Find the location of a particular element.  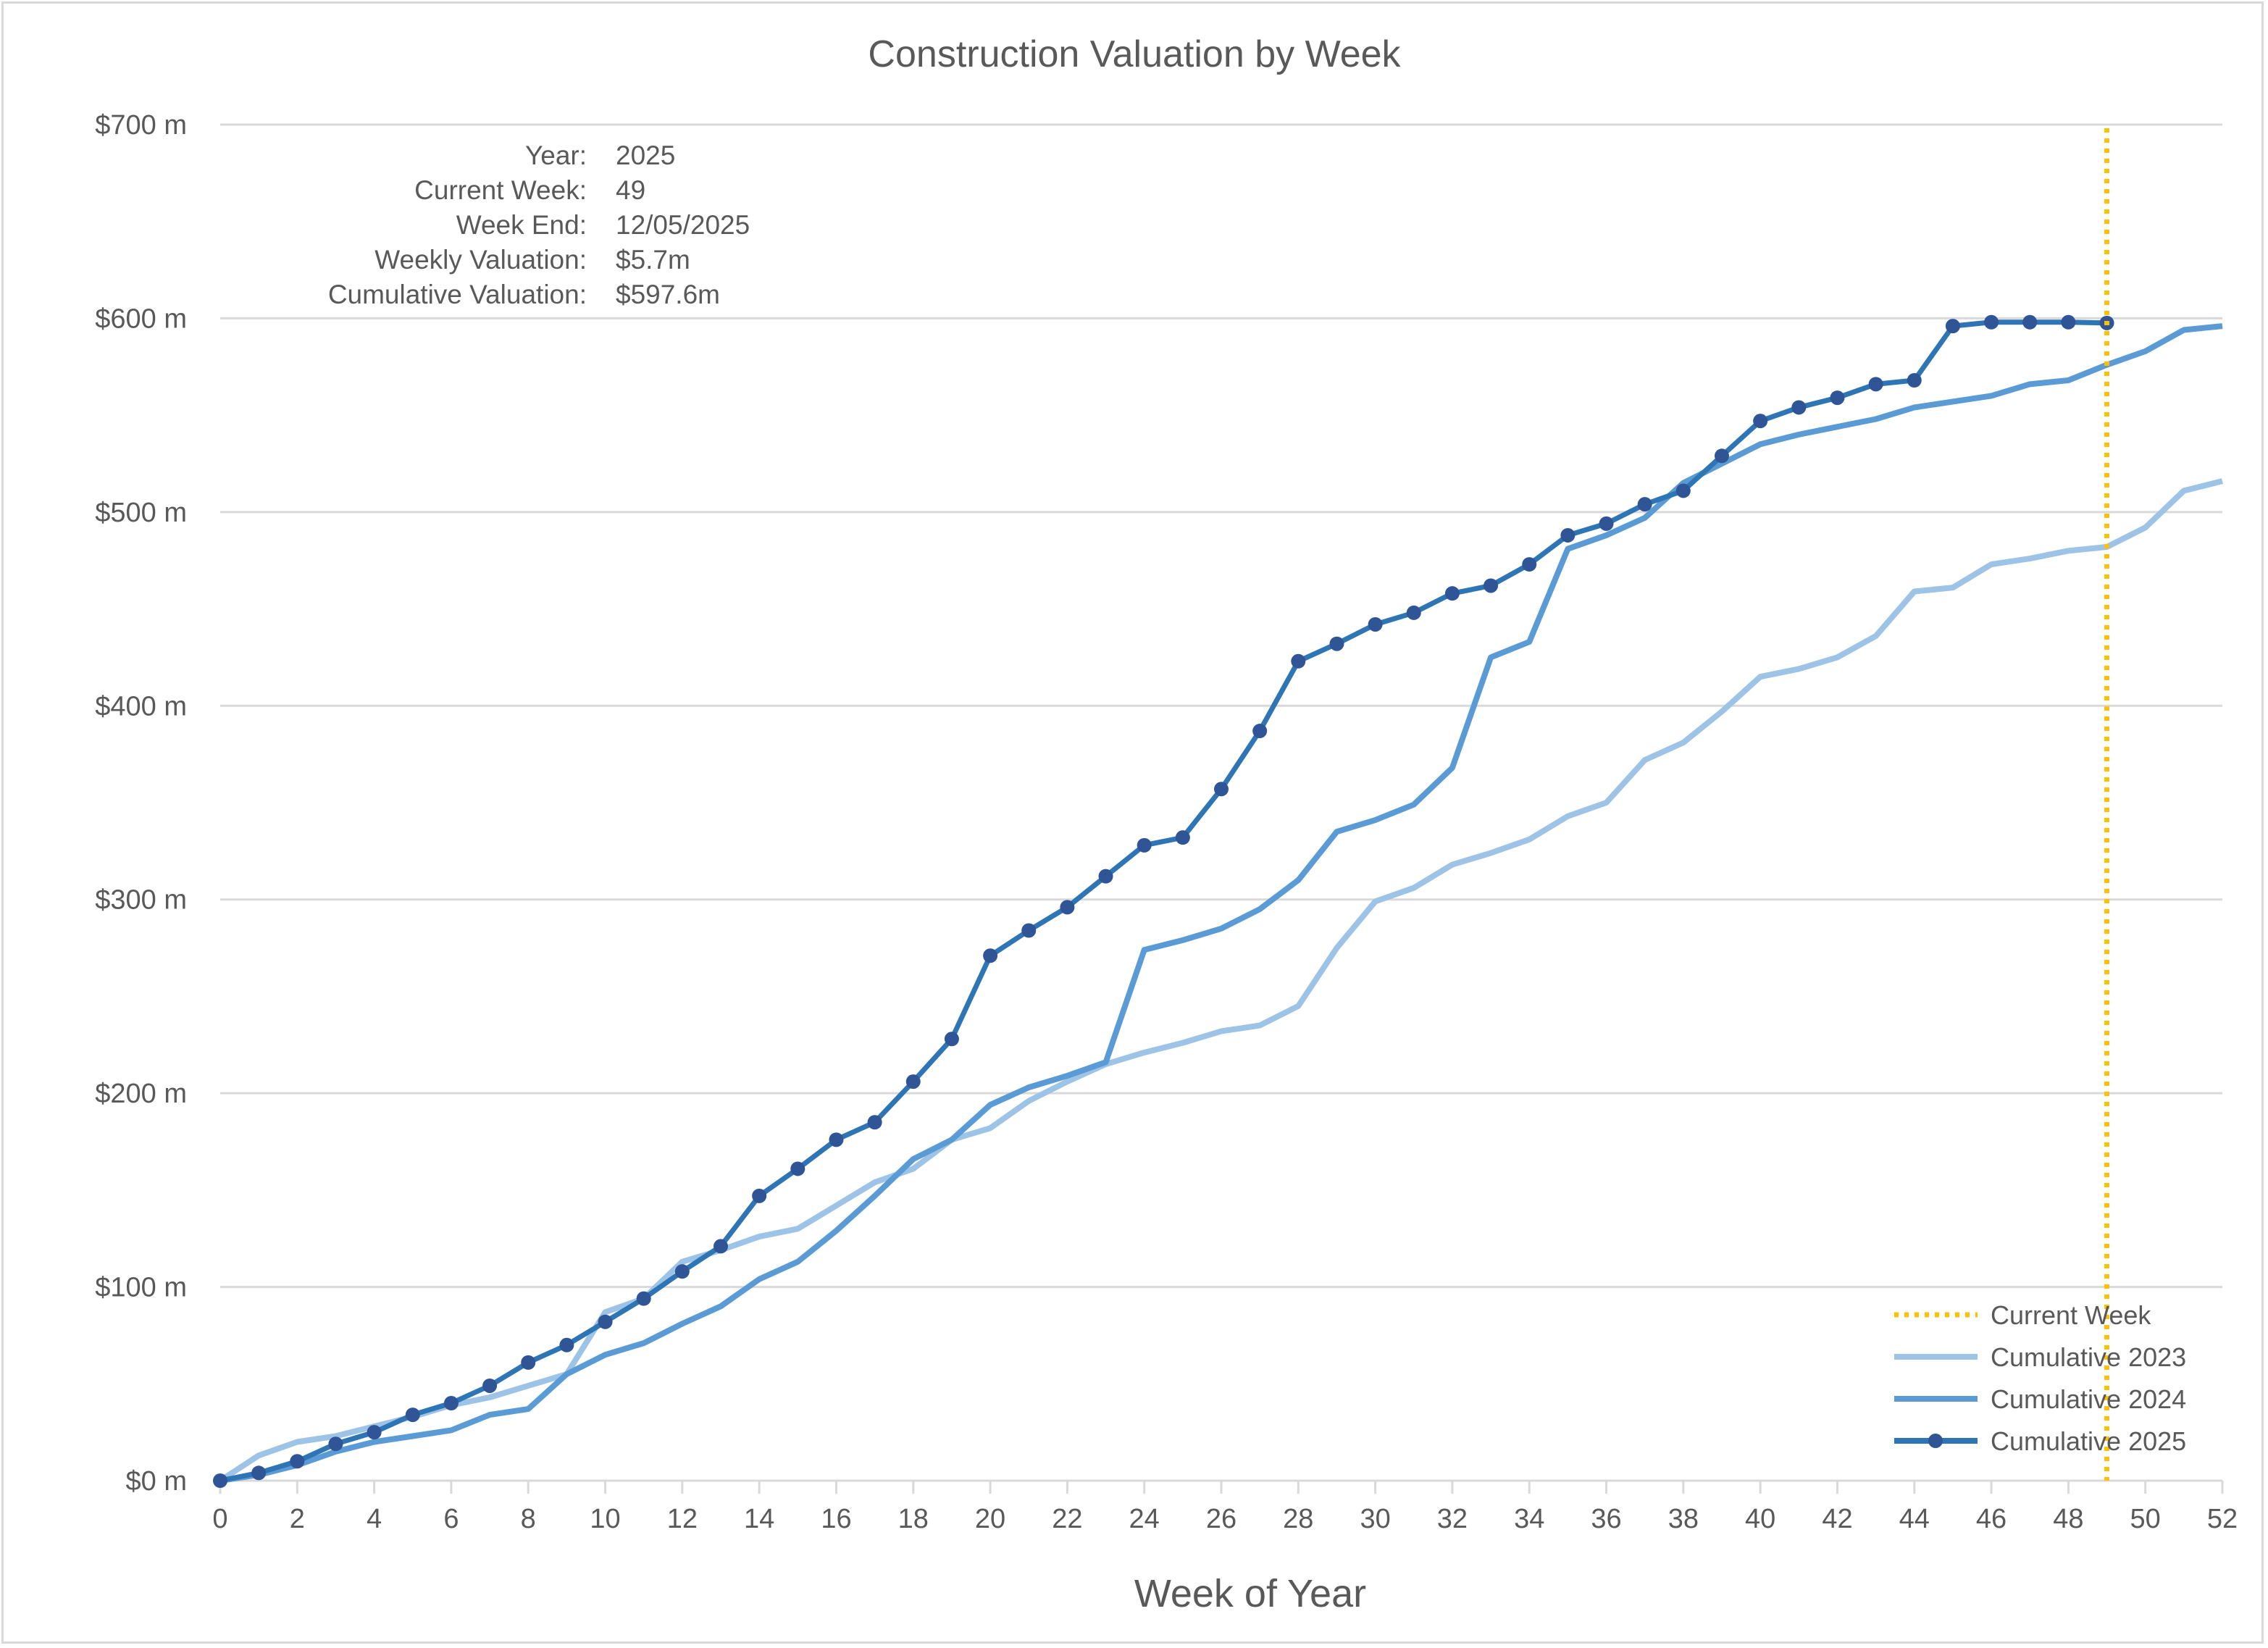

x-tick-label: 30 is located at coordinates (1375, 1519).